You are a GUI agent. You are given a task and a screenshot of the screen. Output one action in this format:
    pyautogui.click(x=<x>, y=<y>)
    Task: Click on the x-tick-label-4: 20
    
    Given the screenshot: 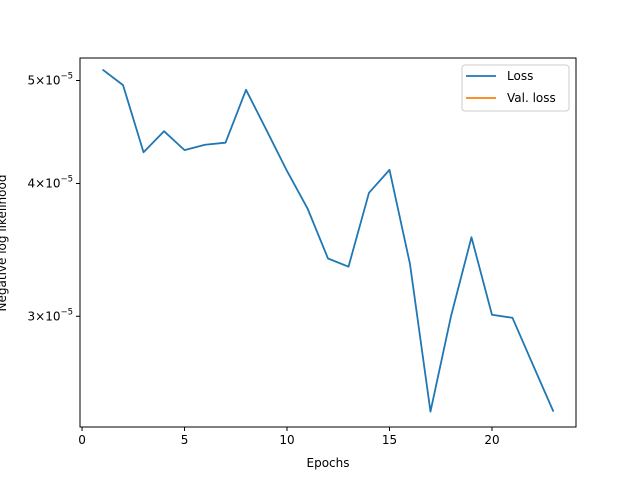 What is the action you would take?
    pyautogui.click(x=491, y=440)
    